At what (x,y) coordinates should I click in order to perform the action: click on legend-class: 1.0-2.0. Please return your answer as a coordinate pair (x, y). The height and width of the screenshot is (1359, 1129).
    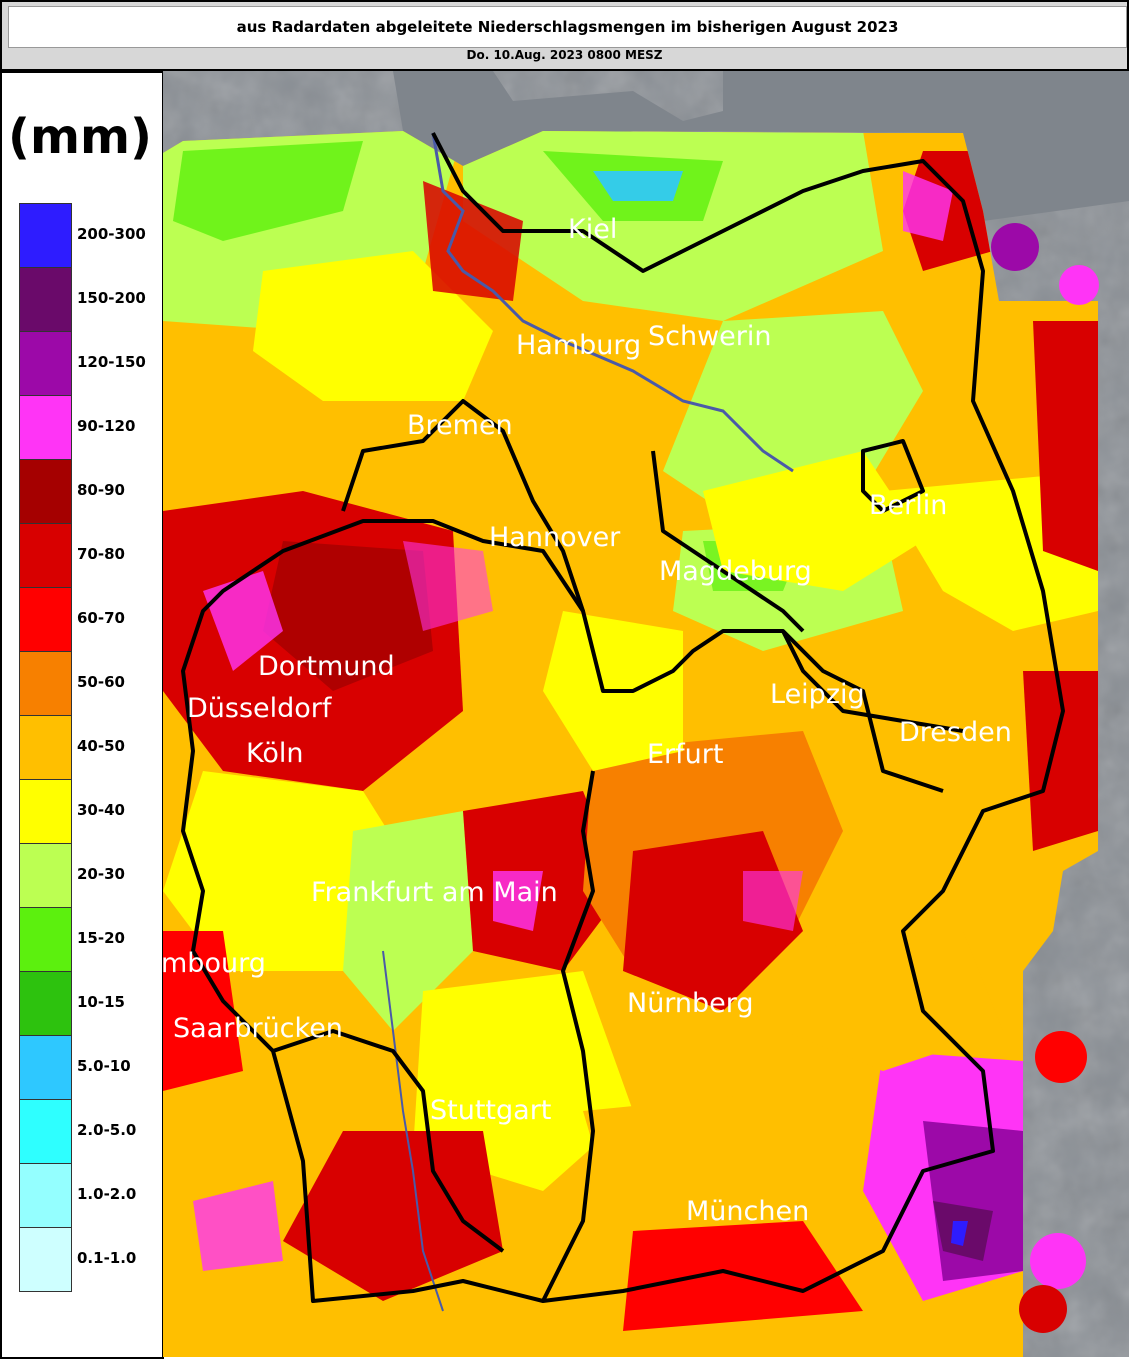
    Looking at the image, I should click on (89, 1195).